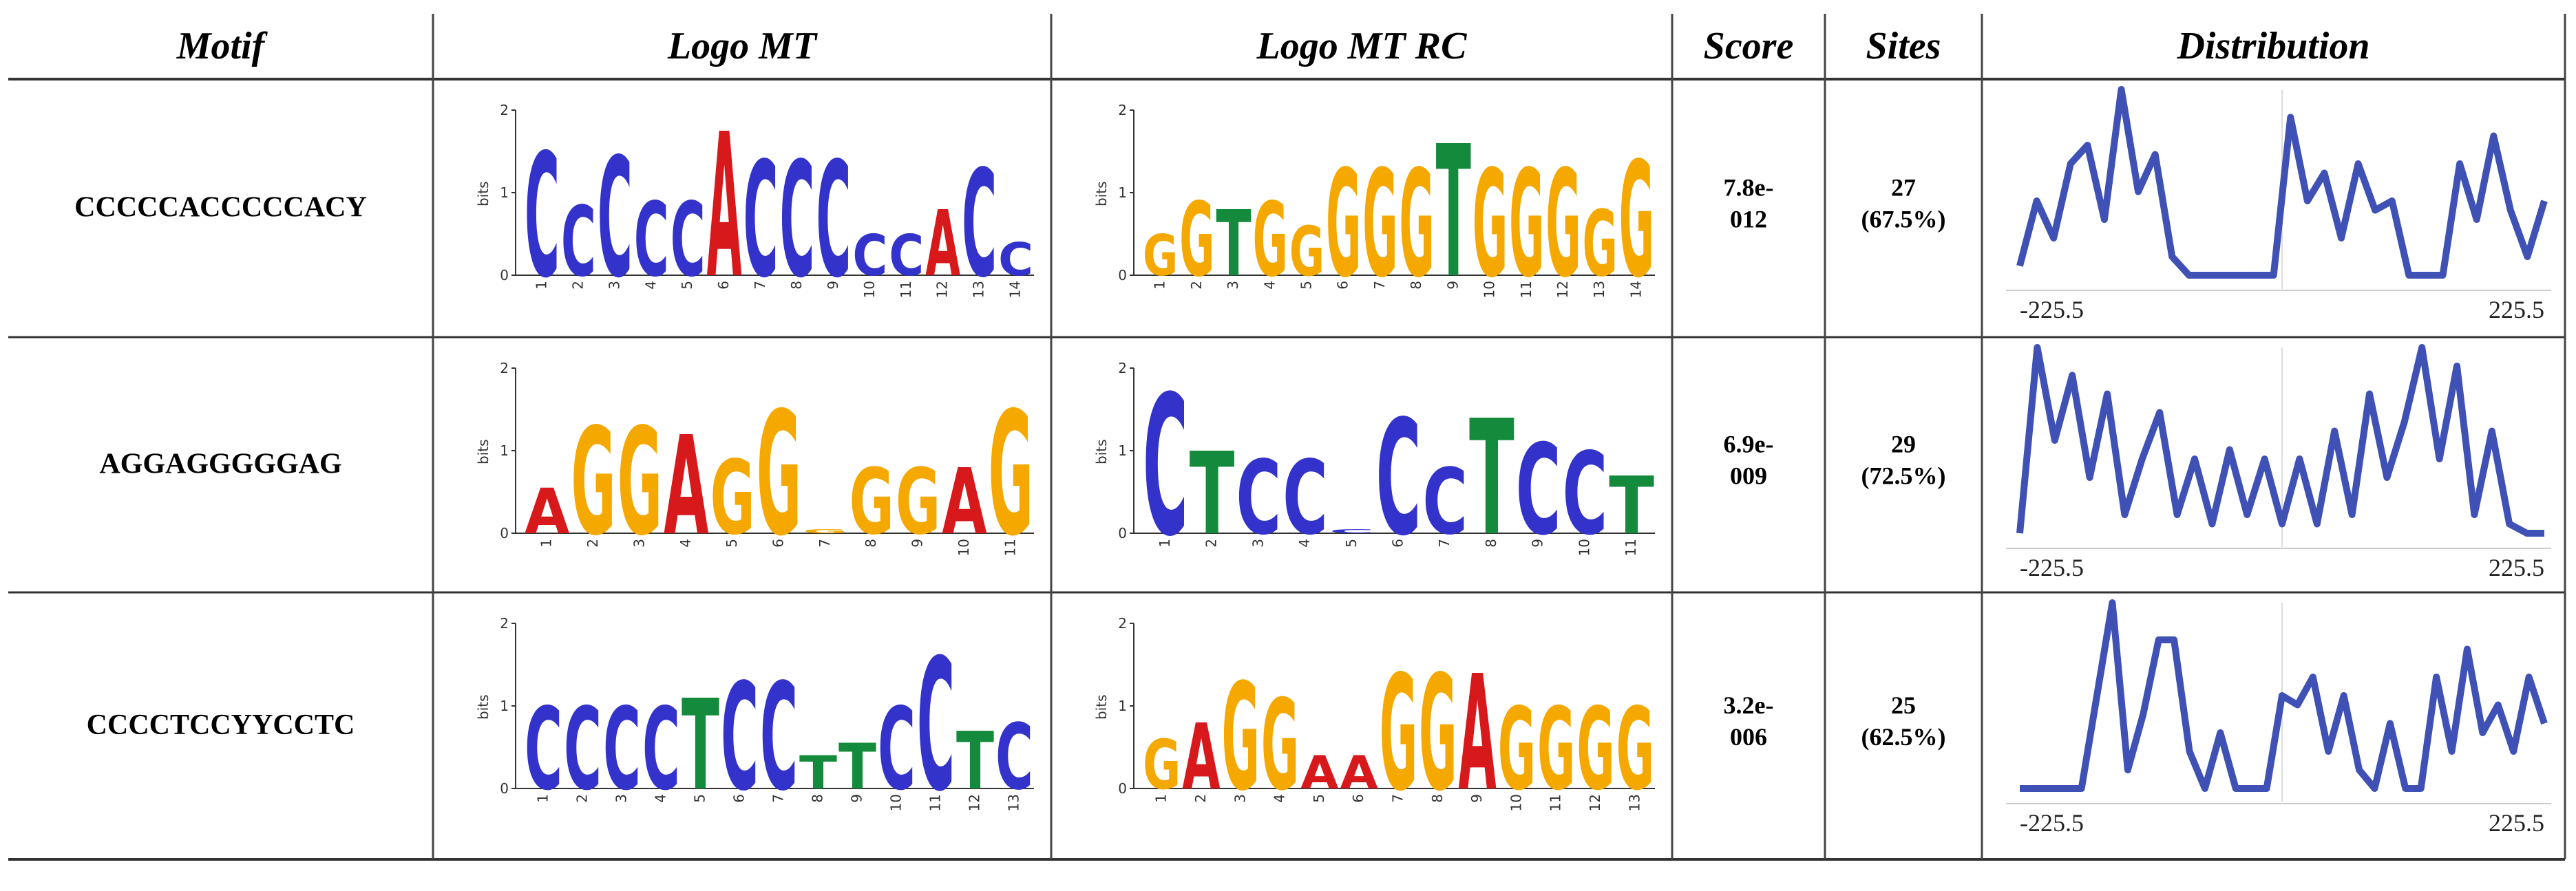  What do you see at coordinates (1904, 220) in the screenshot?
I see `sites: (67.5%)` at bounding box center [1904, 220].